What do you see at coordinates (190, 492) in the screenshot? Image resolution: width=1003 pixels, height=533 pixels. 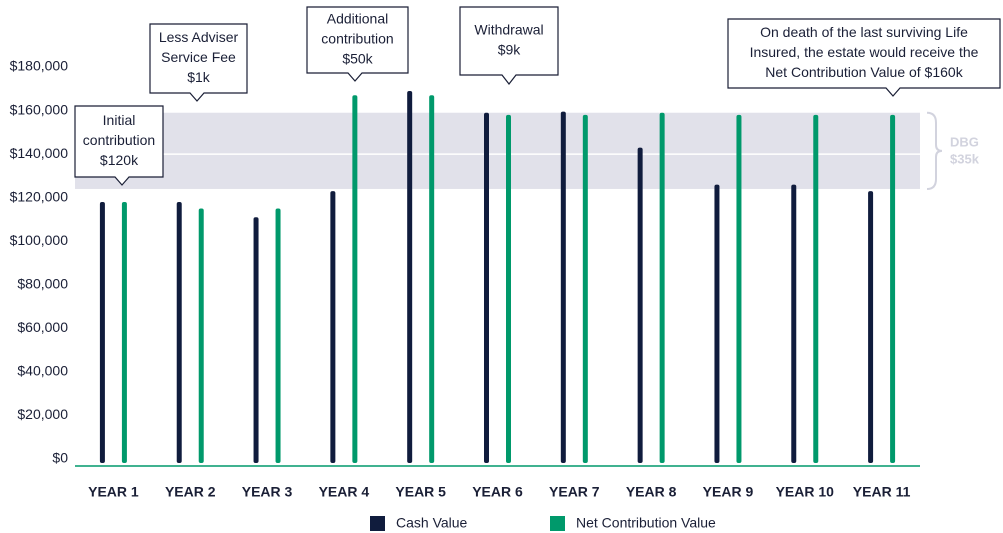 I see `x-tick-label: YEAR 2` at bounding box center [190, 492].